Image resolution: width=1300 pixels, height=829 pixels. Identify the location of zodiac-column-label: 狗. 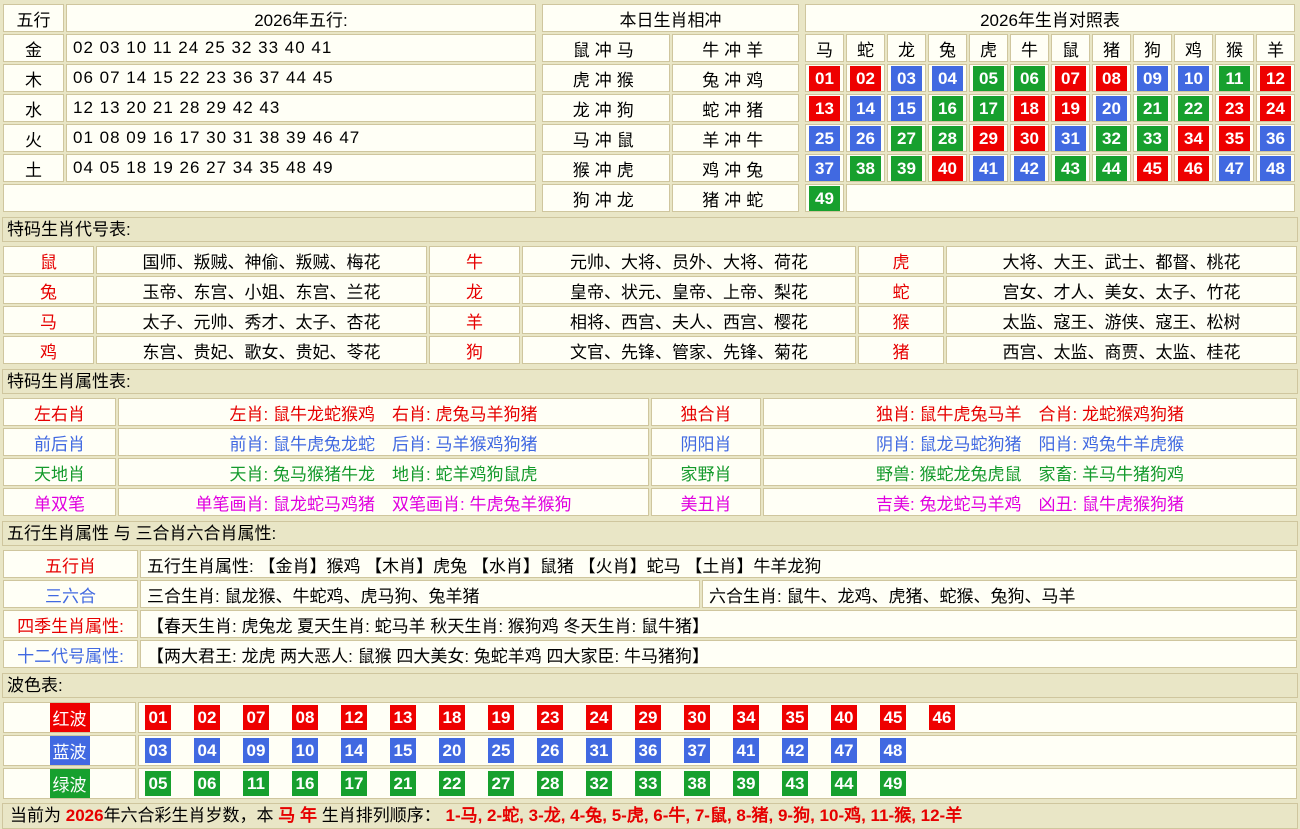
(1152, 48).